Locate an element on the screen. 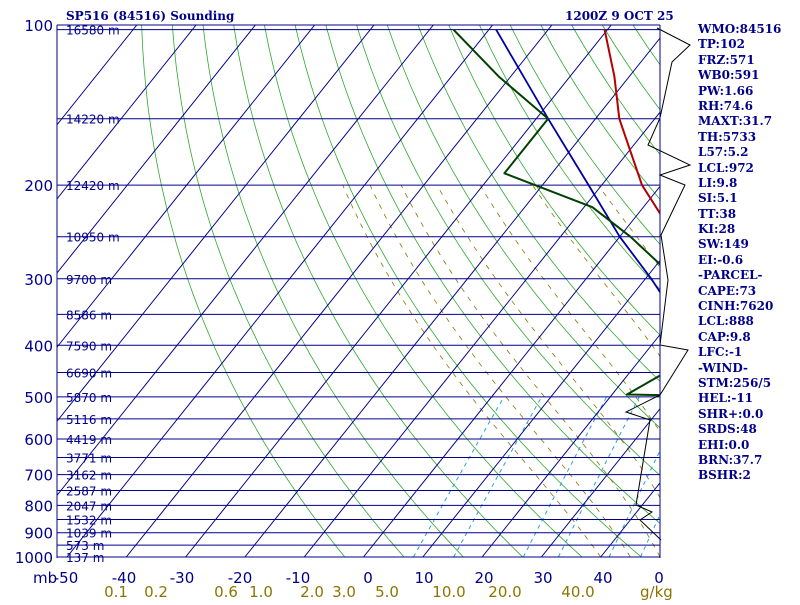 The image size is (800, 605). mixing-ratio-label: 1.0 is located at coordinates (261, 591).